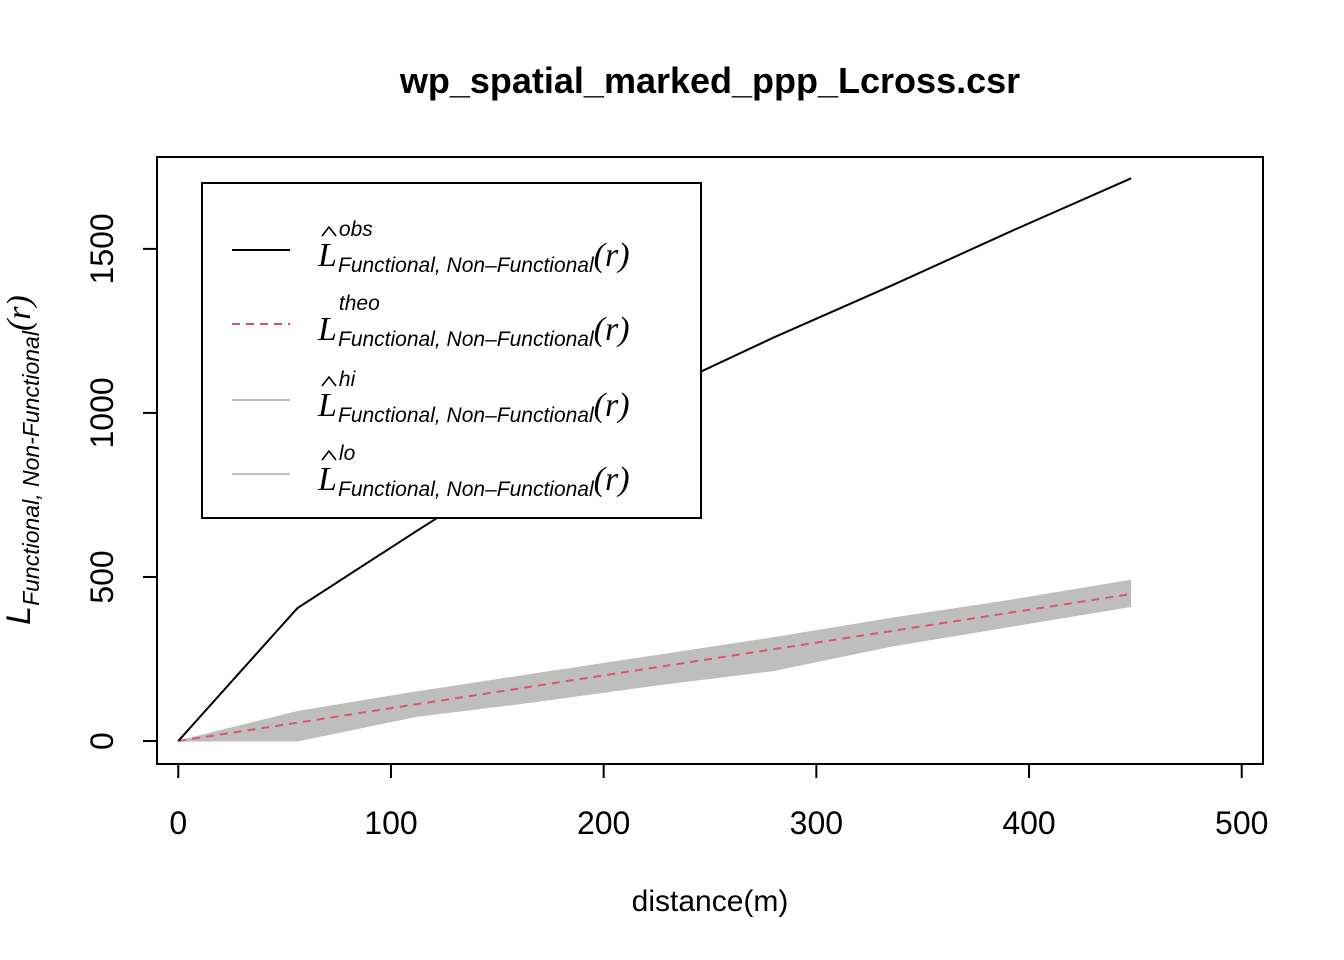 This screenshot has width=1344, height=960. What do you see at coordinates (816, 823) in the screenshot?
I see `x-tick-label: 300` at bounding box center [816, 823].